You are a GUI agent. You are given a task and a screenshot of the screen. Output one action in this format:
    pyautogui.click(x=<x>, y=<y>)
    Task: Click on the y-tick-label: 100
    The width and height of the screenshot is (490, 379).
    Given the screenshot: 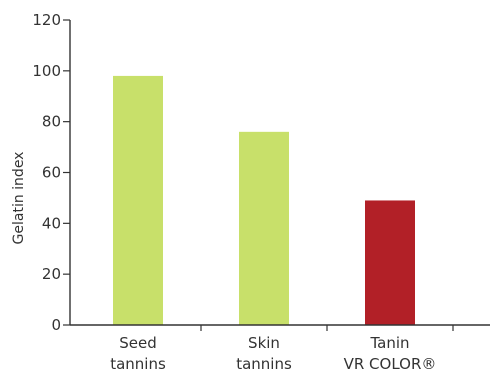 What is the action you would take?
    pyautogui.click(x=46, y=71)
    